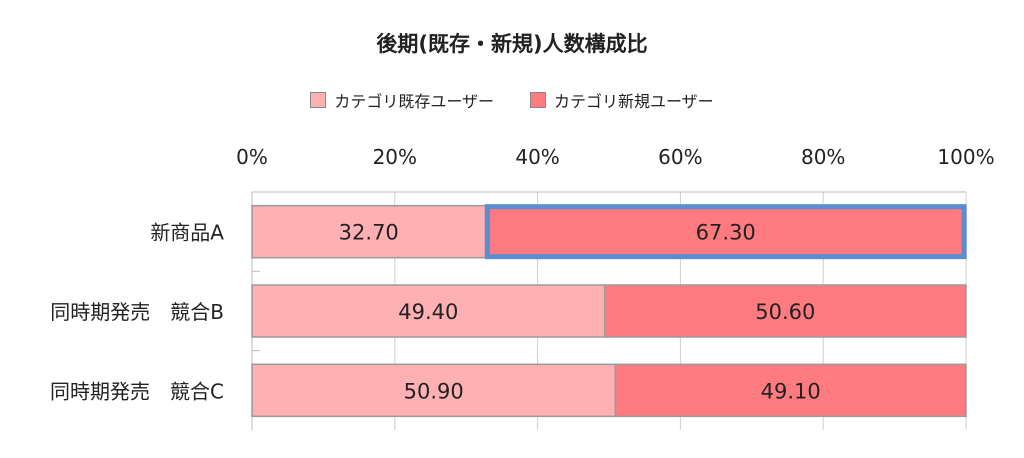 This screenshot has width=1024, height=458. I want to click on data-label: 67.30, so click(726, 233).